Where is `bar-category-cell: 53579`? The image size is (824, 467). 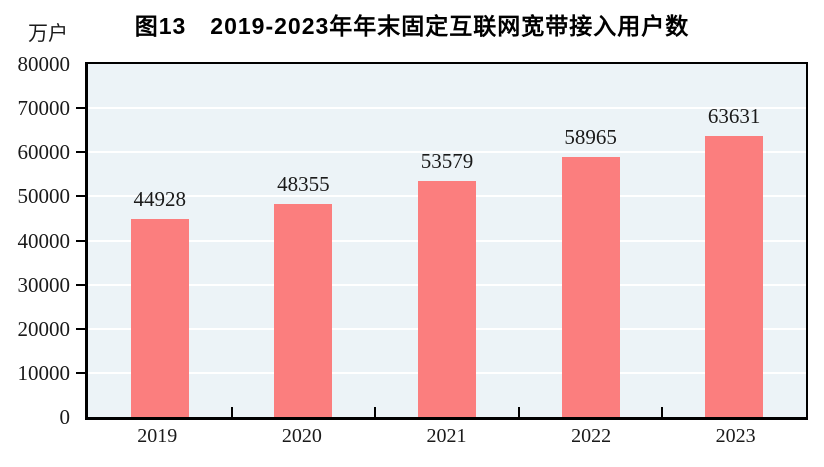
bar-category-cell: 53579 is located at coordinates (447, 240).